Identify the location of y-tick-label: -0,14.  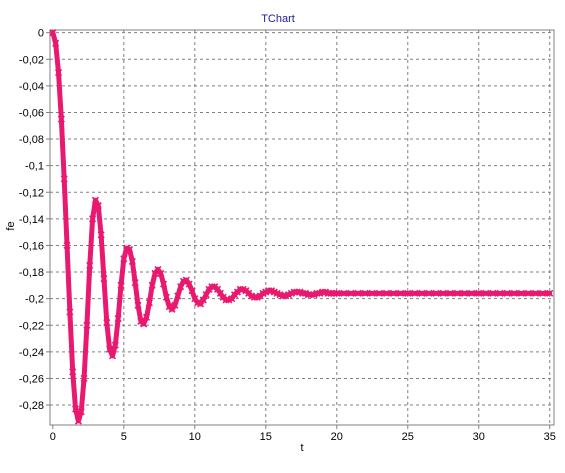
(31, 220).